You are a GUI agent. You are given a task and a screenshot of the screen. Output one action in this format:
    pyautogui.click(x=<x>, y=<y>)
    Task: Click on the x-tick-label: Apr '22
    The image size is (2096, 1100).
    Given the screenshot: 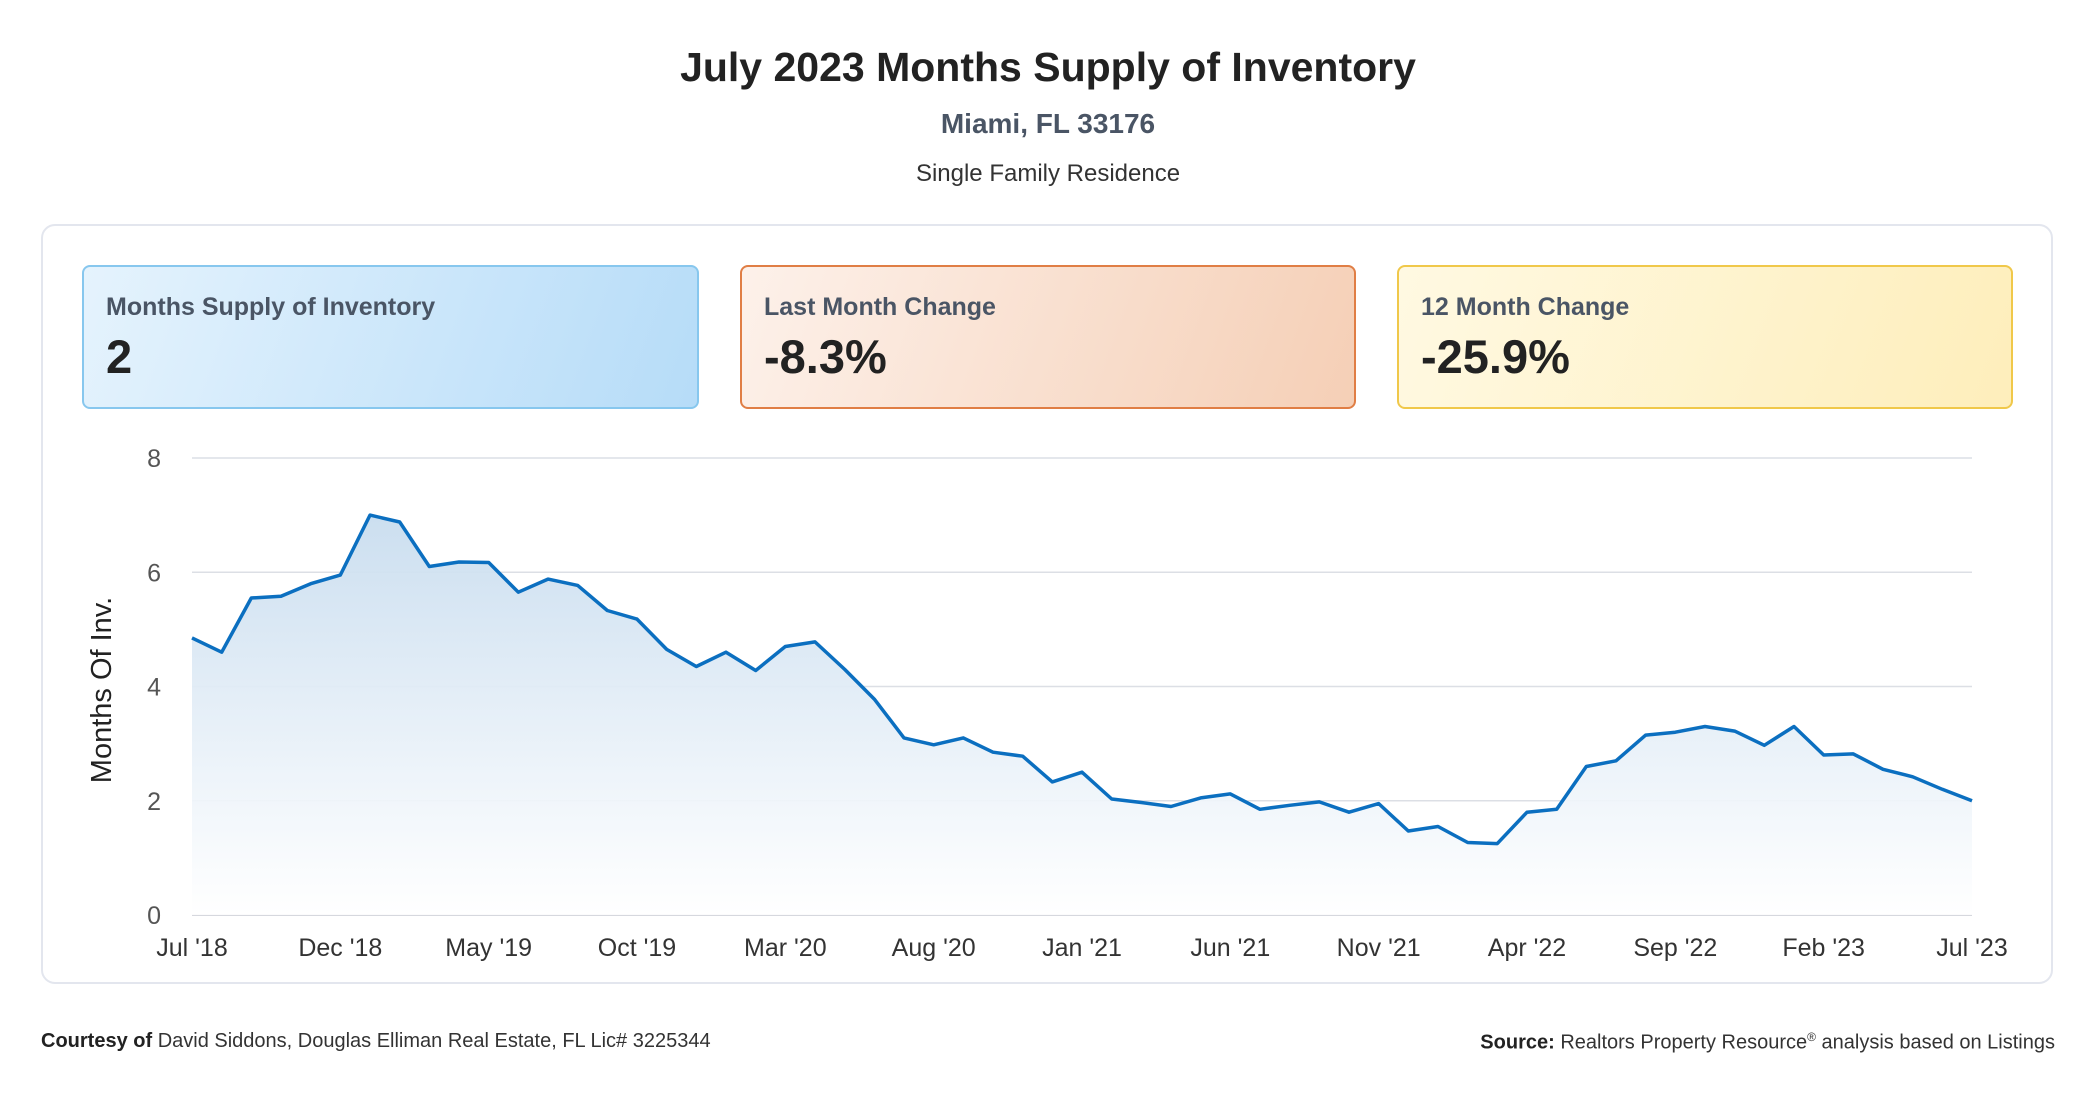 What is the action you would take?
    pyautogui.click(x=1527, y=948)
    